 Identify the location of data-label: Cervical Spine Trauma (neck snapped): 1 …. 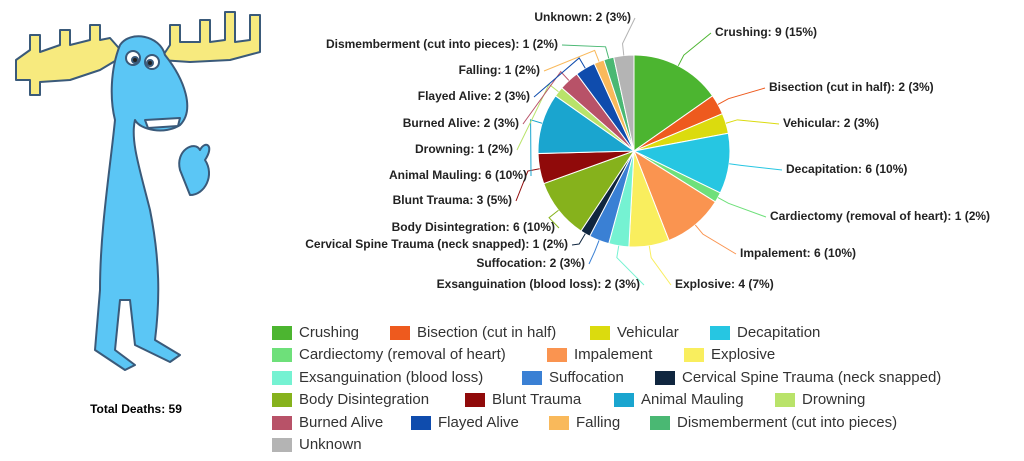
(436, 244).